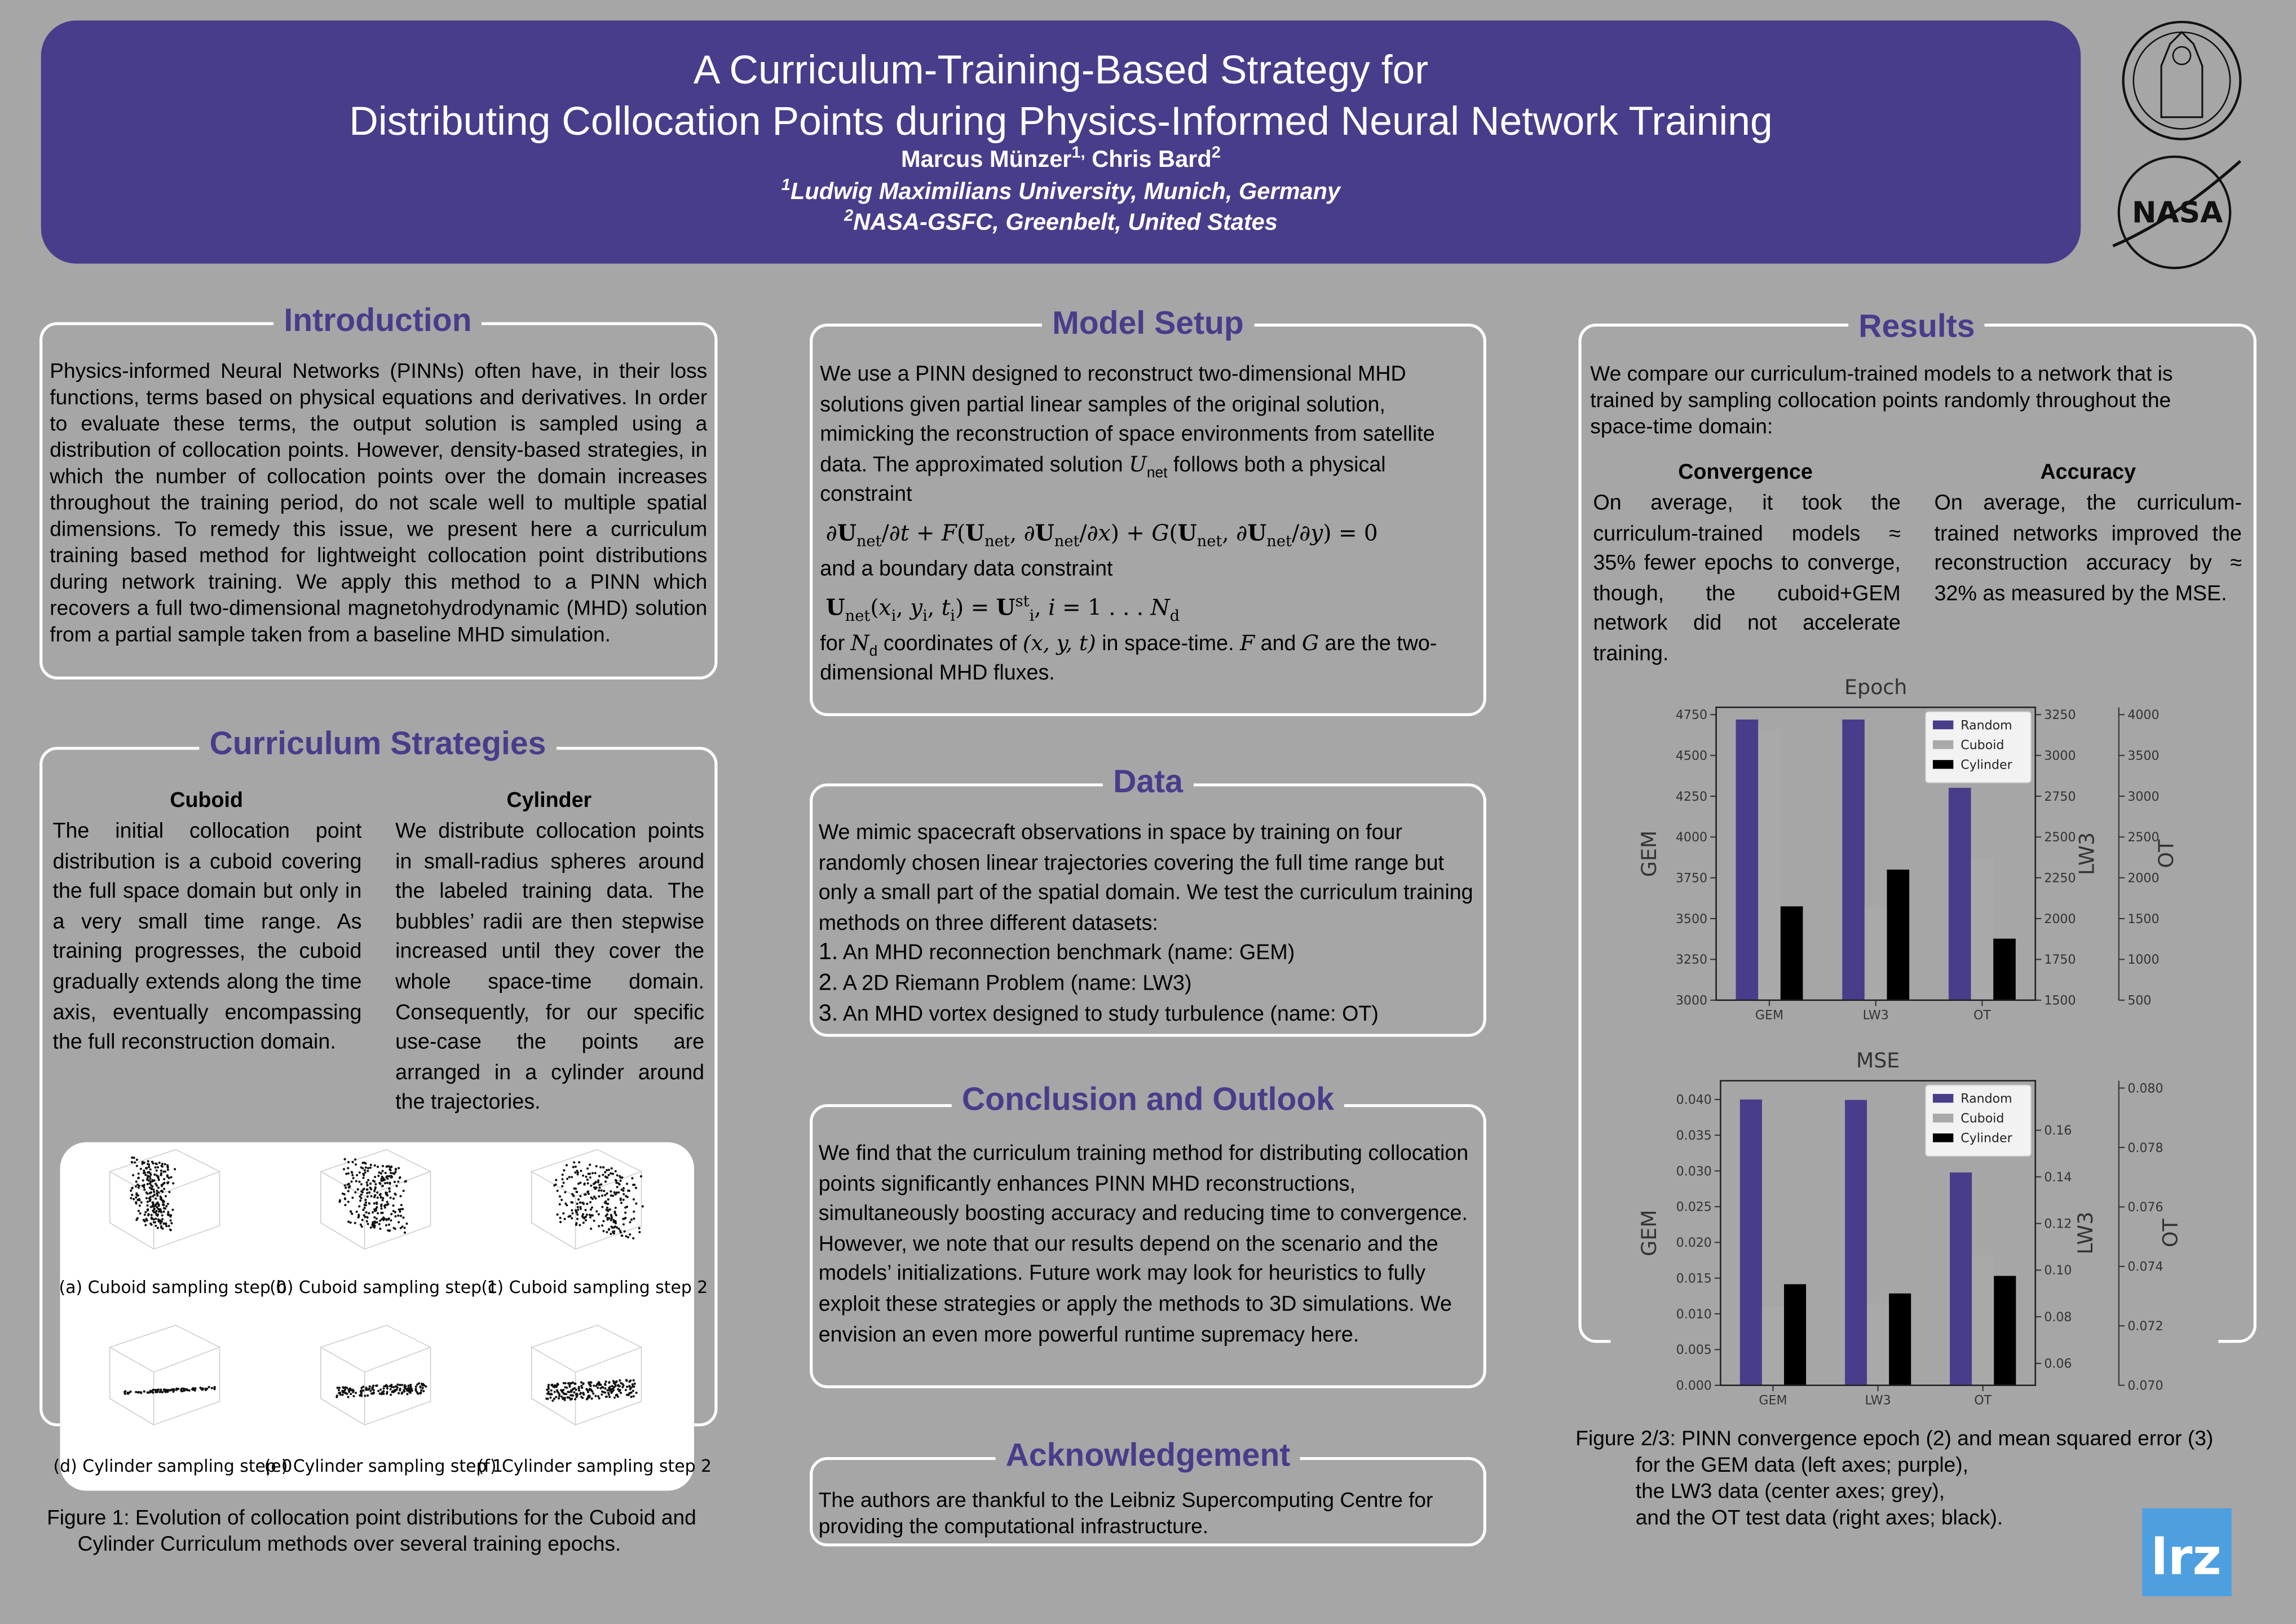  I want to click on logo-figure, so click(2182, 74).